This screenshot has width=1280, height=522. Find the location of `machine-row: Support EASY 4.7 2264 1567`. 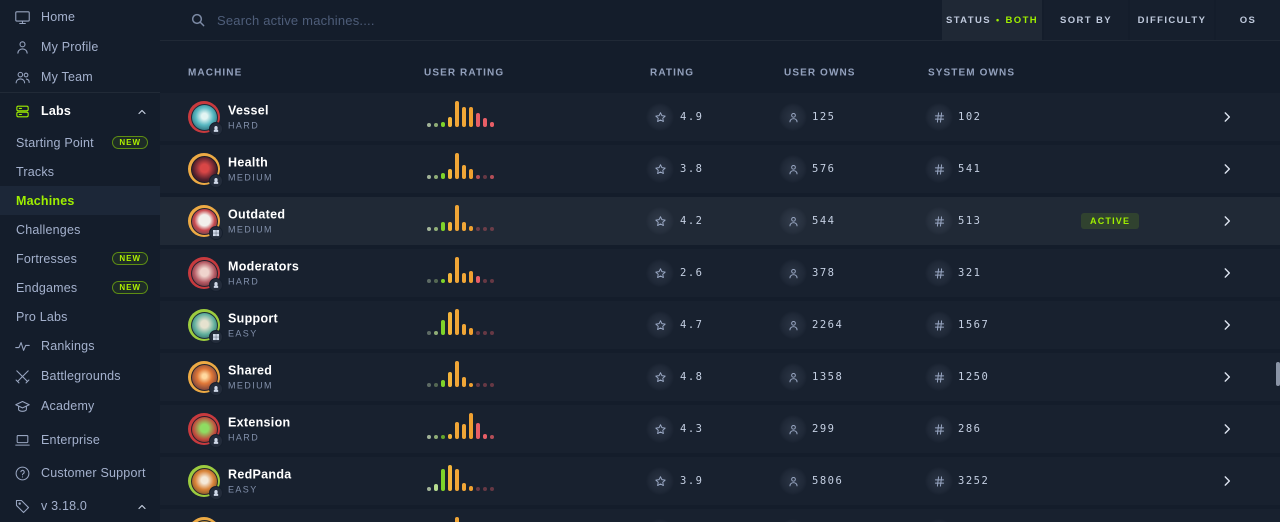

machine-row: Support EASY 4.7 2264 1567 is located at coordinates (720, 325).